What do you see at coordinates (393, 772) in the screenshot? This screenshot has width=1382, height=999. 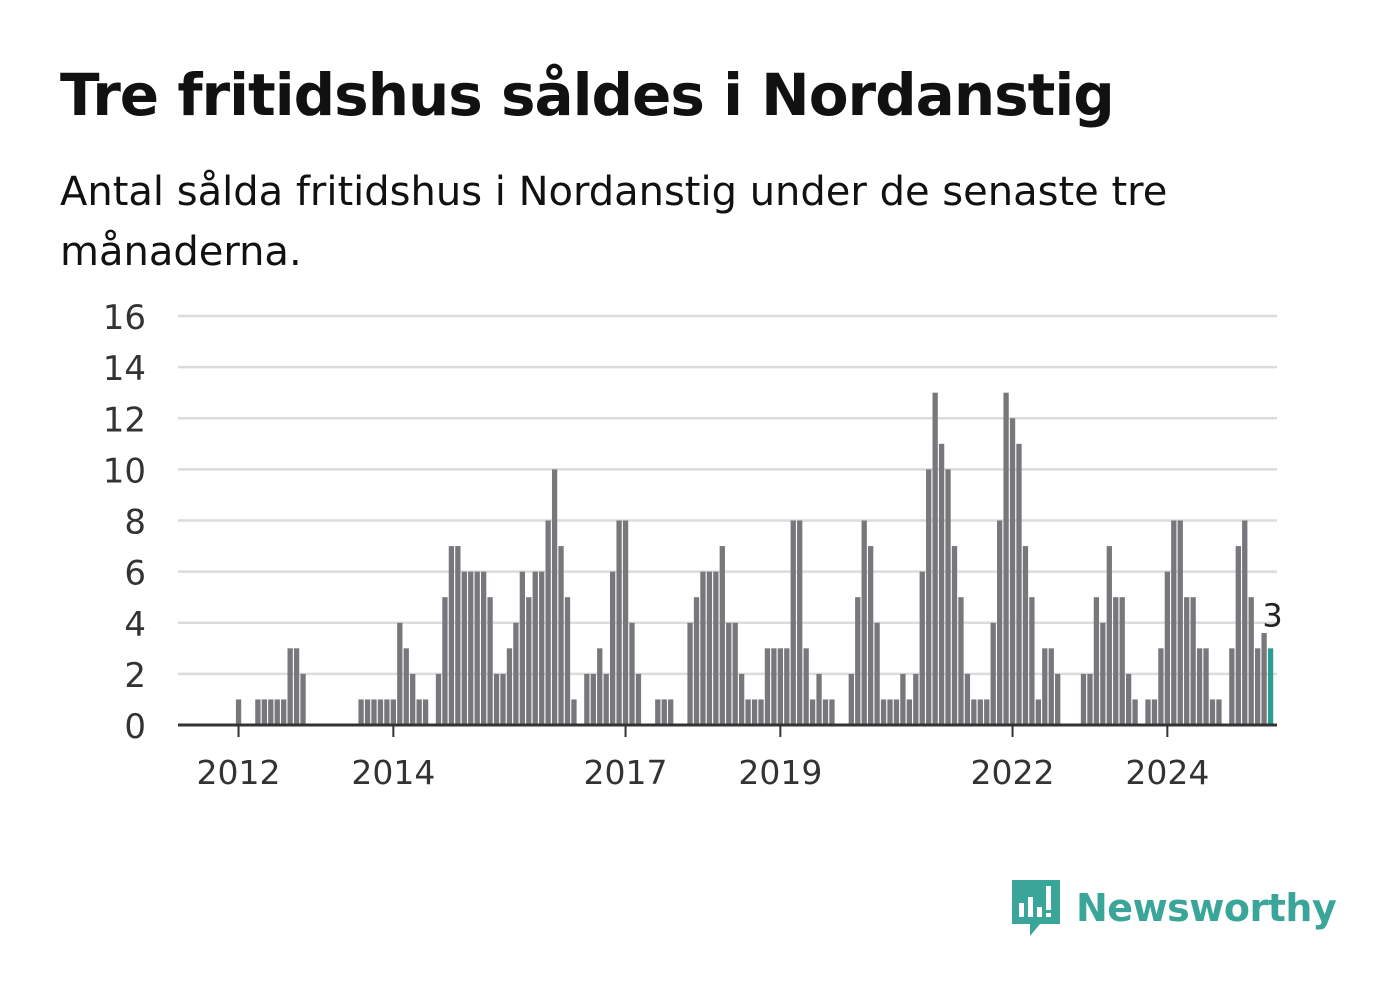 I see `x-tick-label: 2014` at bounding box center [393, 772].